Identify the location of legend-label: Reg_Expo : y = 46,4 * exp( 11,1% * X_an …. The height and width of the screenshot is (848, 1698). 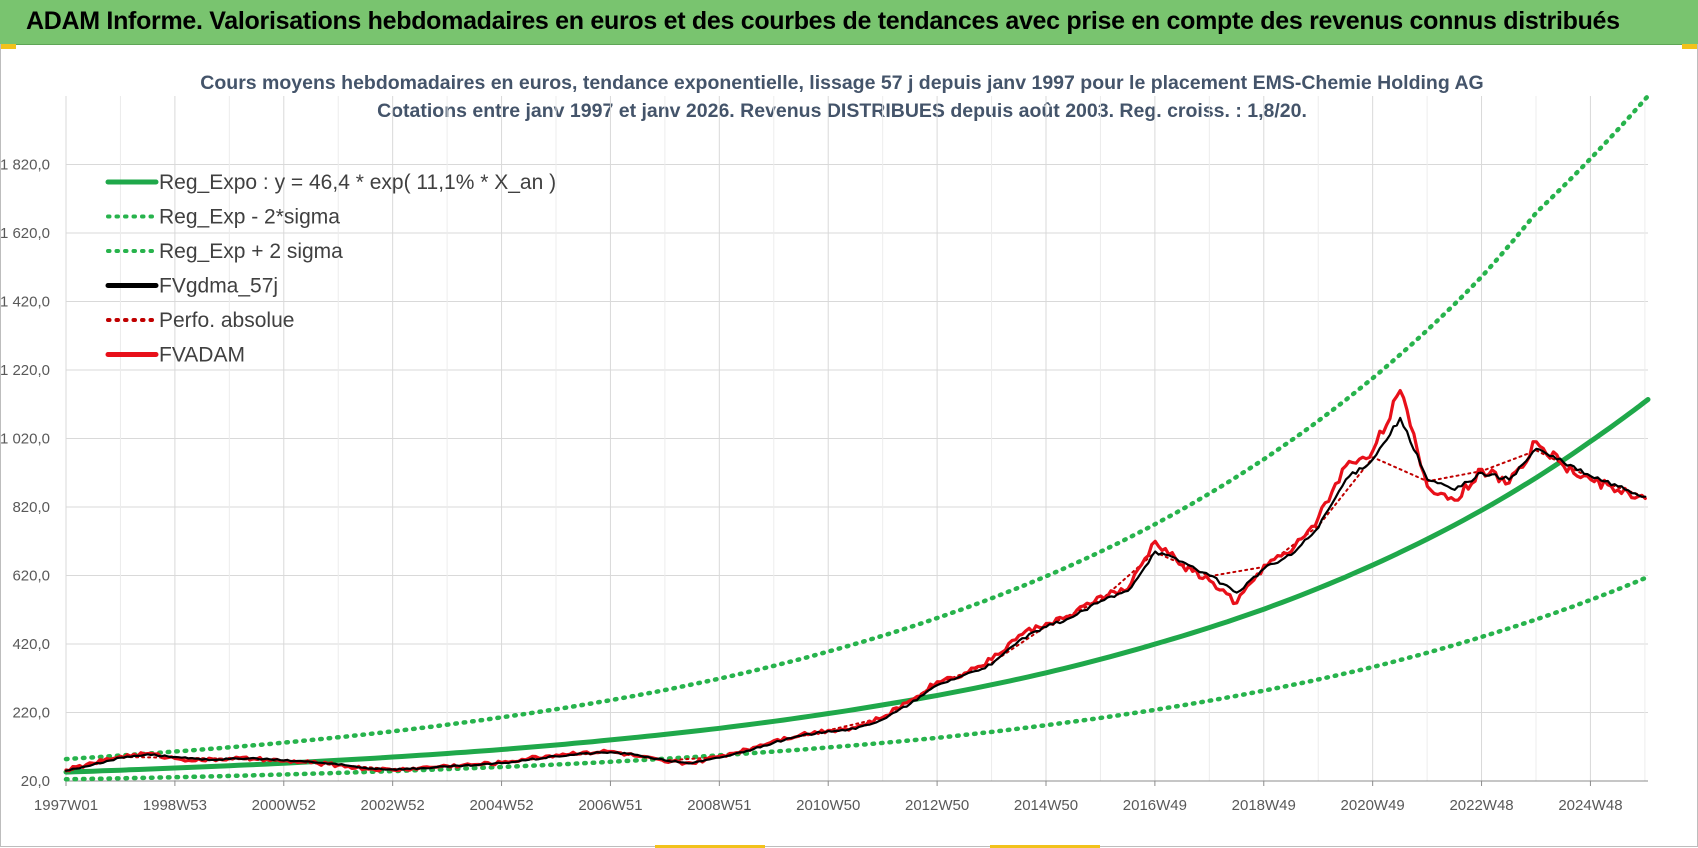
(357, 182).